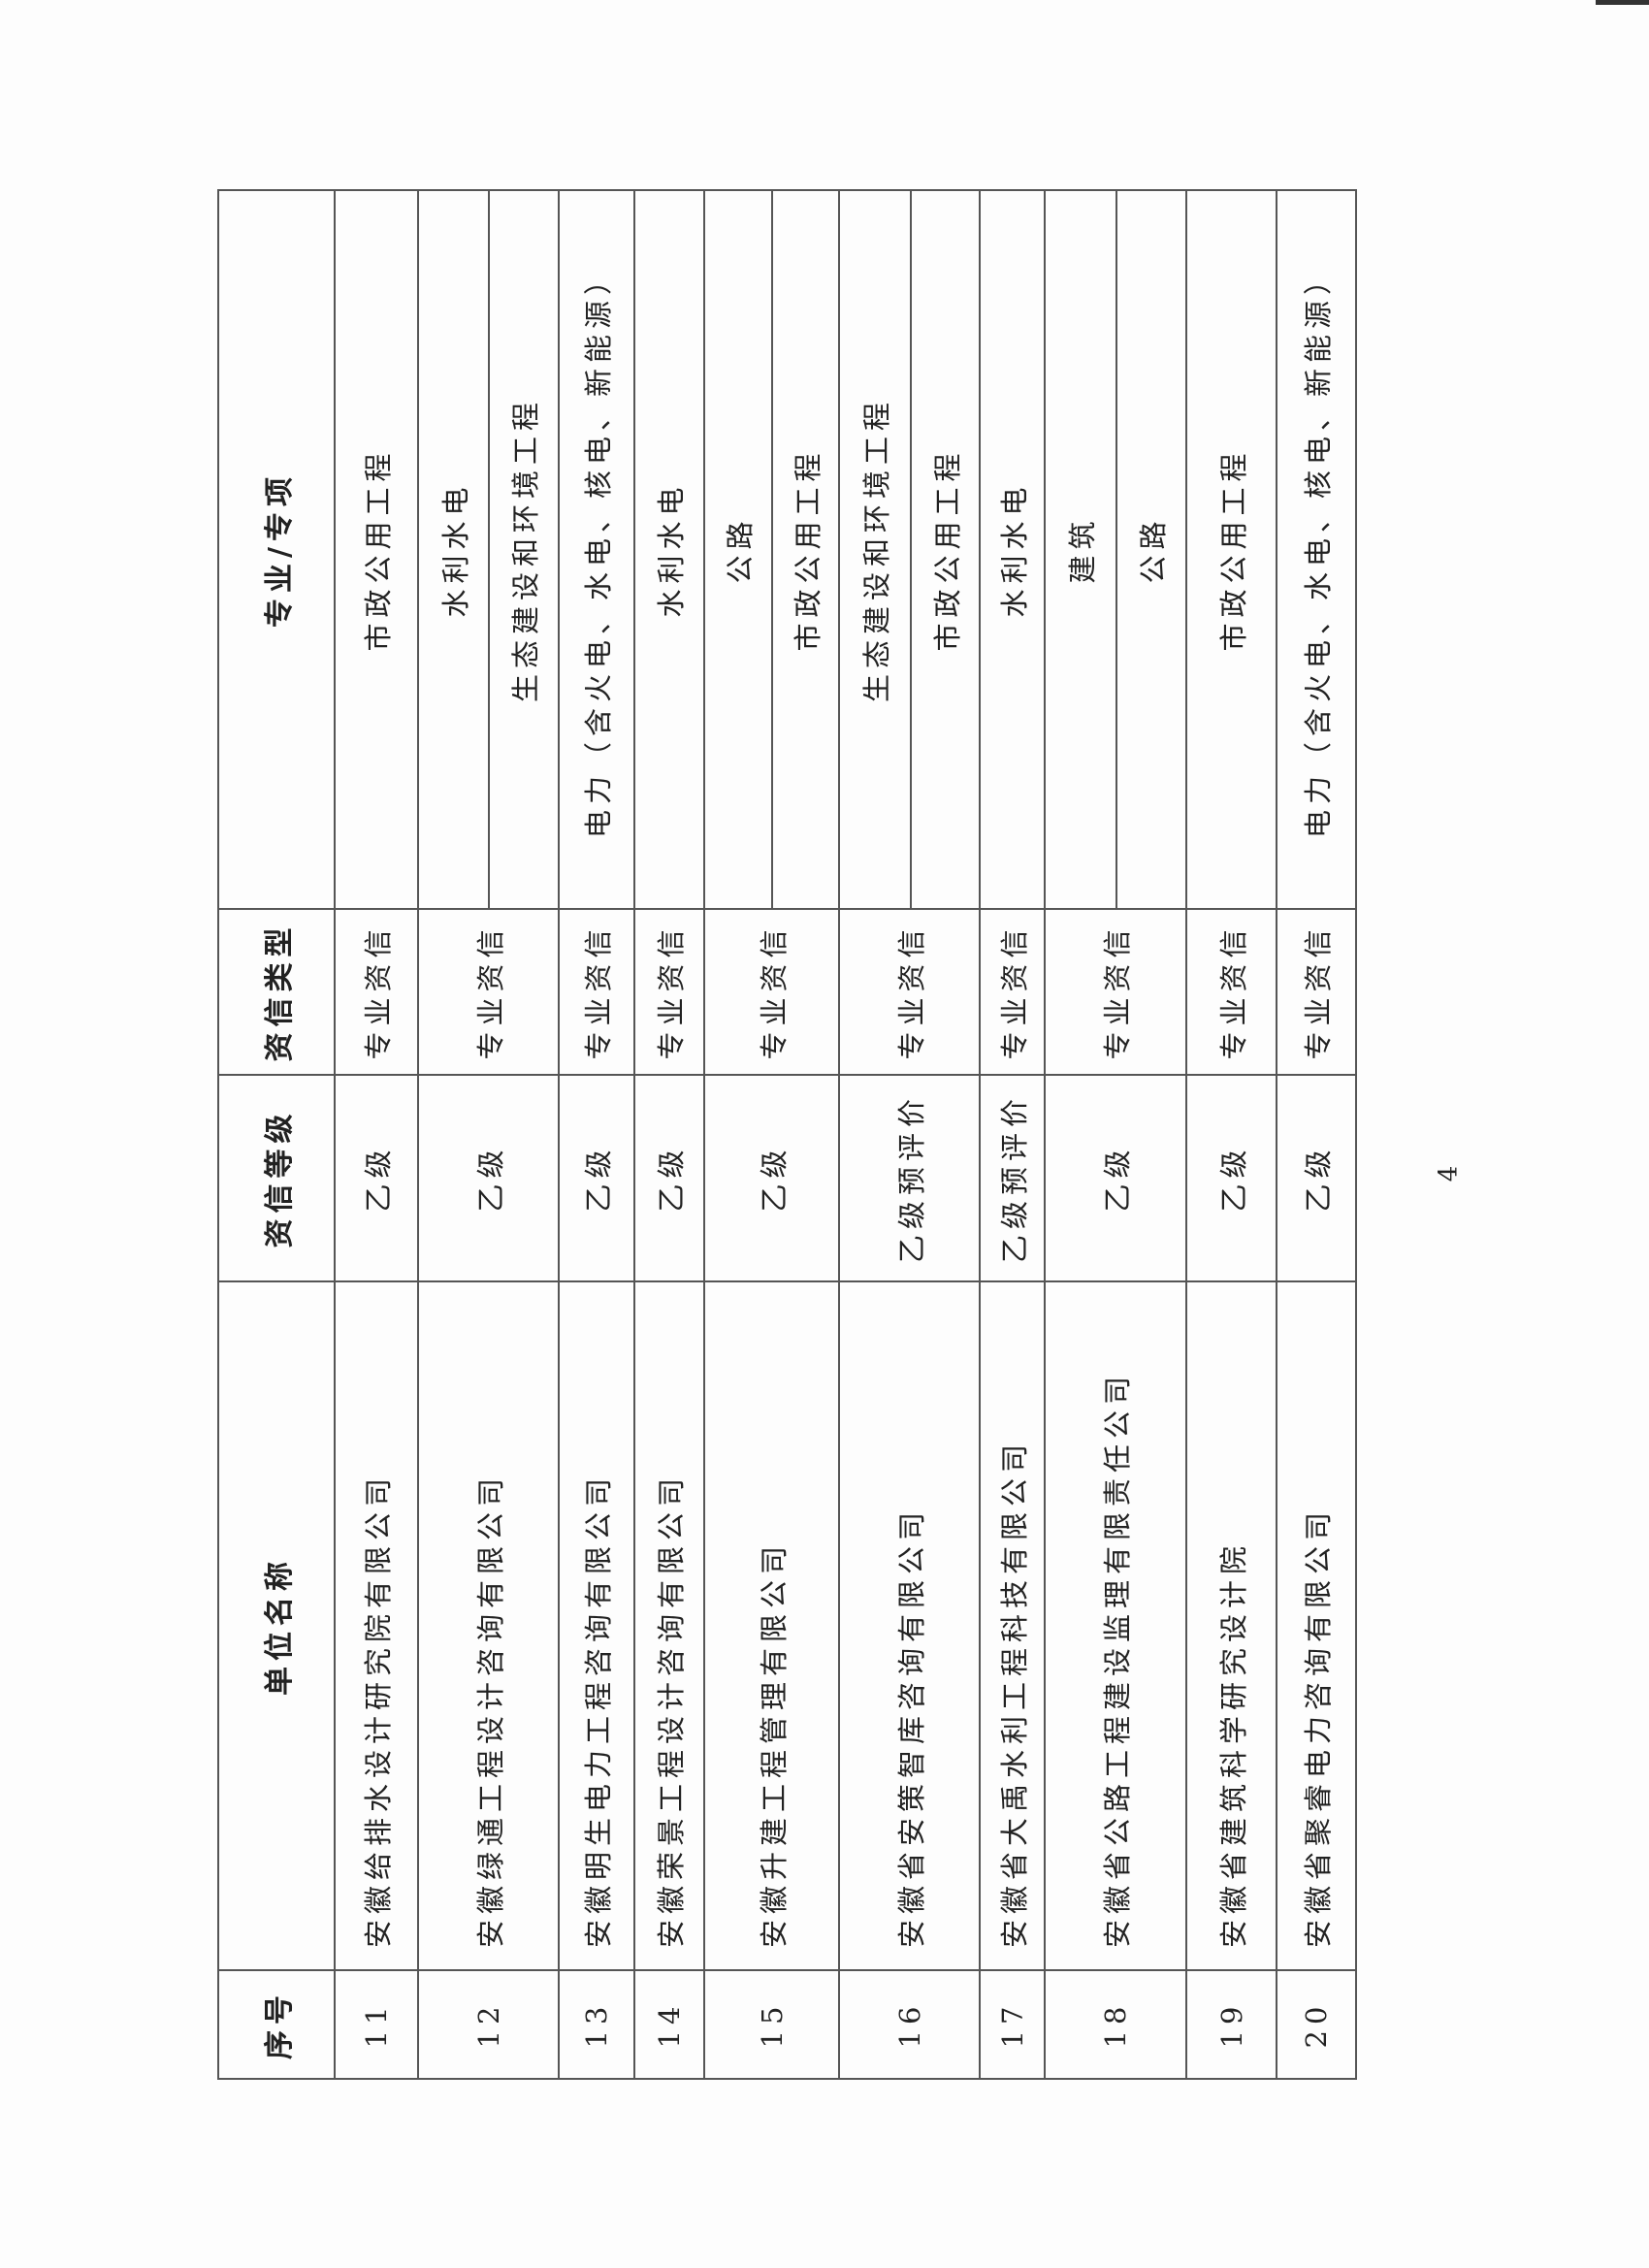 This screenshot has height=2268, width=1649. Describe the element at coordinates (488, 1625) in the screenshot. I see `cell-name: 安徽绿通工程设计咨询有限公司` at that location.